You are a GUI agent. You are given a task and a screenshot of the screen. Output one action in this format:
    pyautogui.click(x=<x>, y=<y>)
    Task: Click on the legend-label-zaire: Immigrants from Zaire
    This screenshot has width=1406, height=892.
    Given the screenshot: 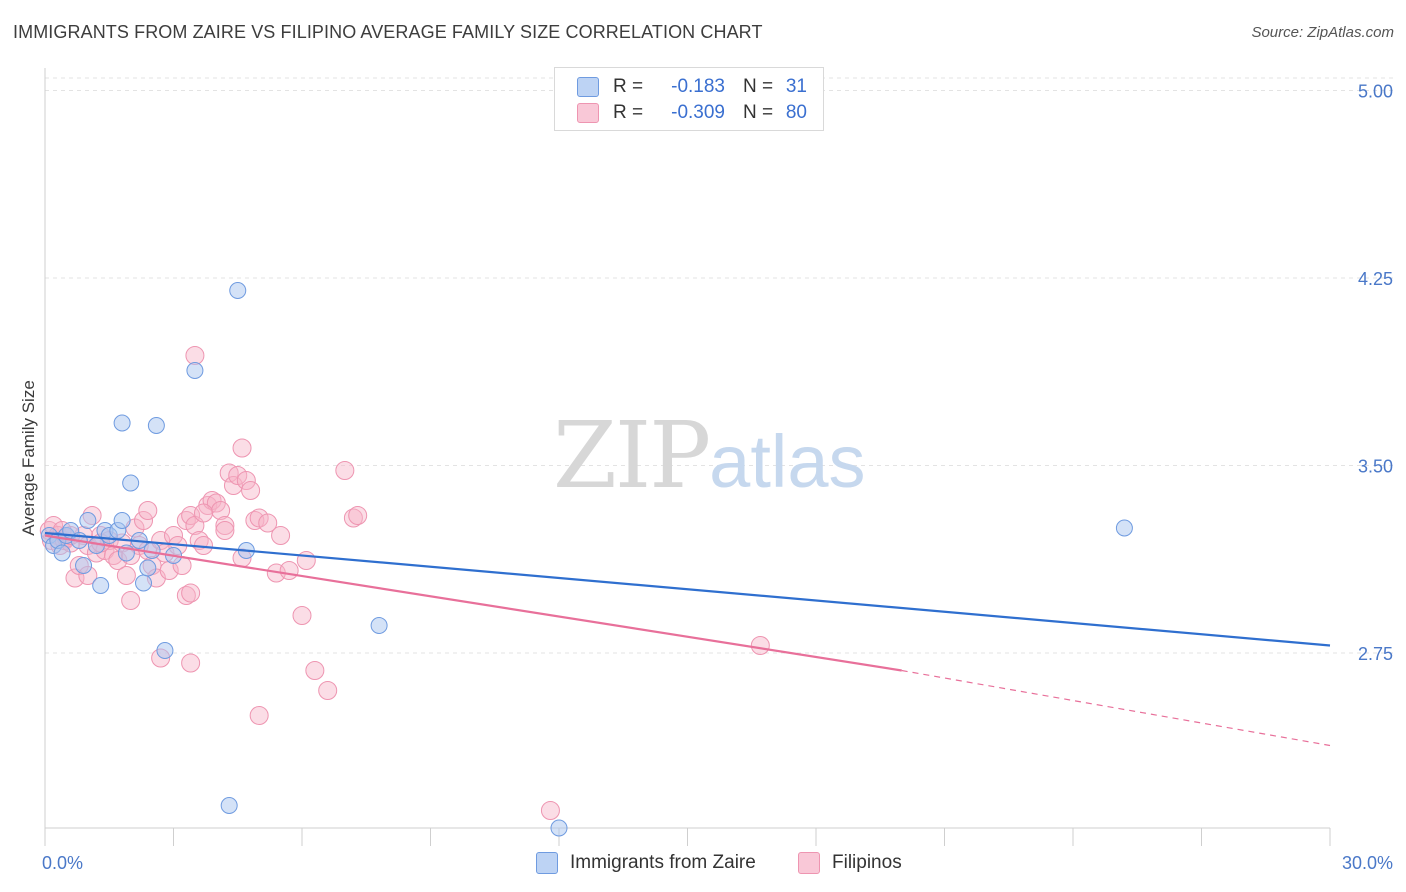 What is the action you would take?
    pyautogui.click(x=663, y=862)
    